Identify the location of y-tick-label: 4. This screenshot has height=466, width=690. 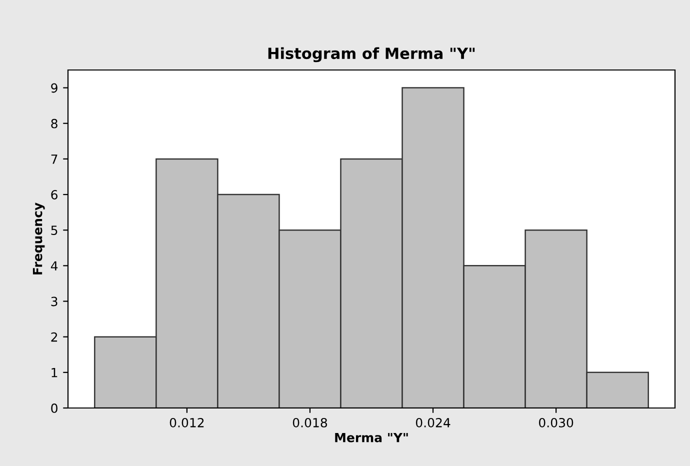
(54, 265).